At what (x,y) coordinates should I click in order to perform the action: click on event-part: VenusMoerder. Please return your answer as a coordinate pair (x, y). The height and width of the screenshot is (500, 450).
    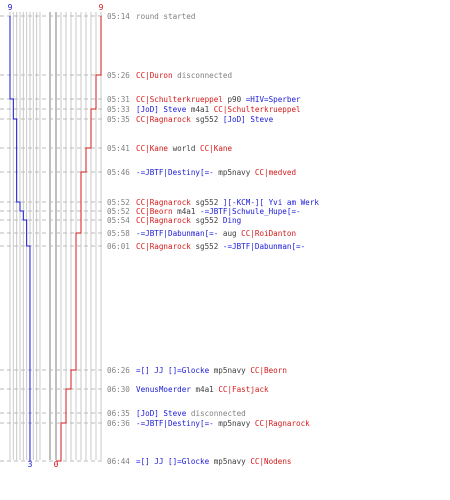
    Looking at the image, I should click on (163, 389).